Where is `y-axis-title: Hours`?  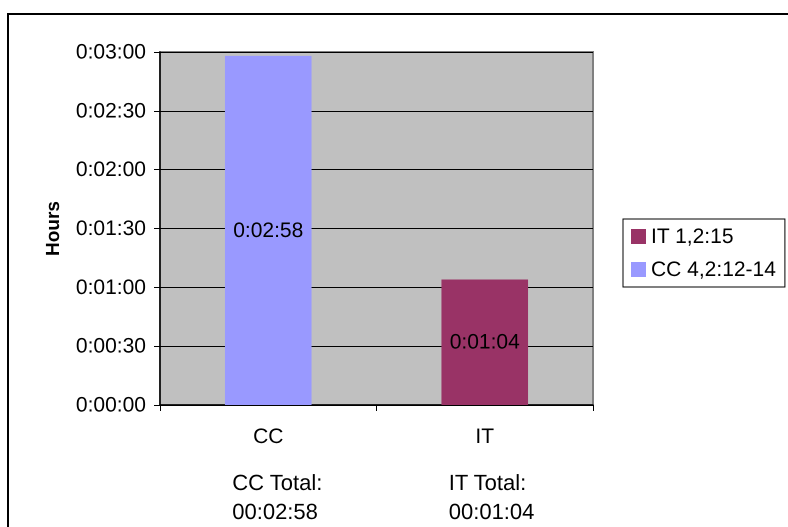 y-axis-title: Hours is located at coordinates (53, 228).